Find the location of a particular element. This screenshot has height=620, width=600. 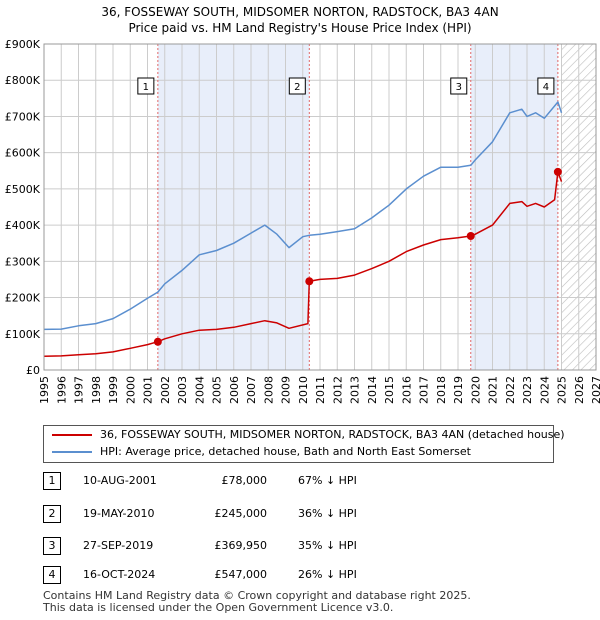

x-tick-label: 2018 is located at coordinates (441, 390).